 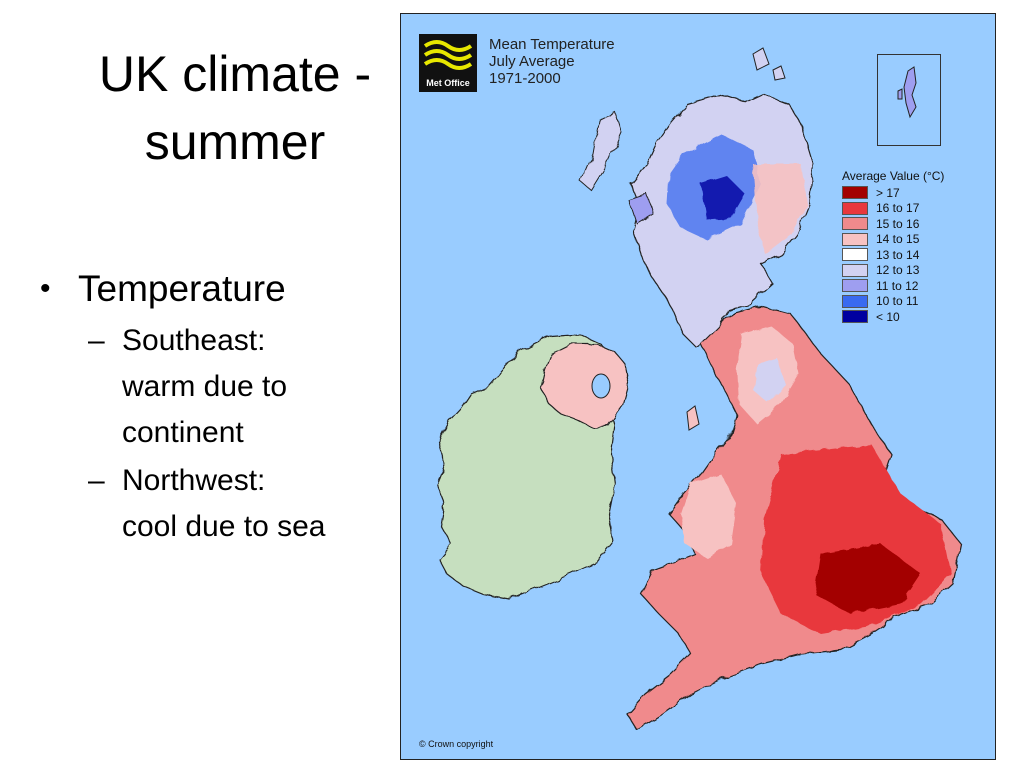 I want to click on sub-bullet-line: warm due to, so click(x=205, y=386).